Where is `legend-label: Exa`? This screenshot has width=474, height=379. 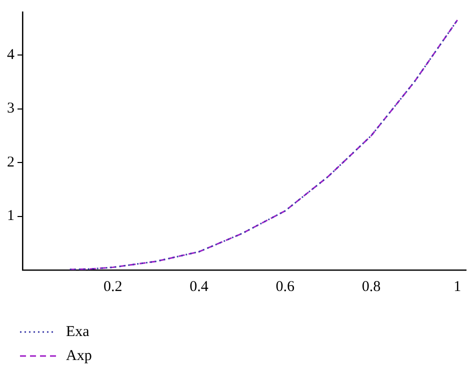 legend-label: Exa is located at coordinates (78, 332).